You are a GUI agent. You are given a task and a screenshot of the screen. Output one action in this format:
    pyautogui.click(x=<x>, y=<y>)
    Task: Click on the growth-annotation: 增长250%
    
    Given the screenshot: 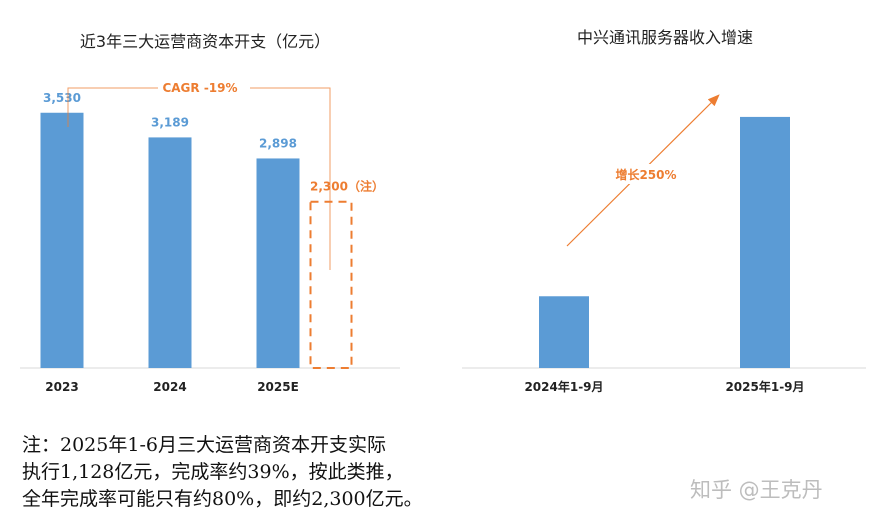 What is the action you would take?
    pyautogui.click(x=645, y=174)
    